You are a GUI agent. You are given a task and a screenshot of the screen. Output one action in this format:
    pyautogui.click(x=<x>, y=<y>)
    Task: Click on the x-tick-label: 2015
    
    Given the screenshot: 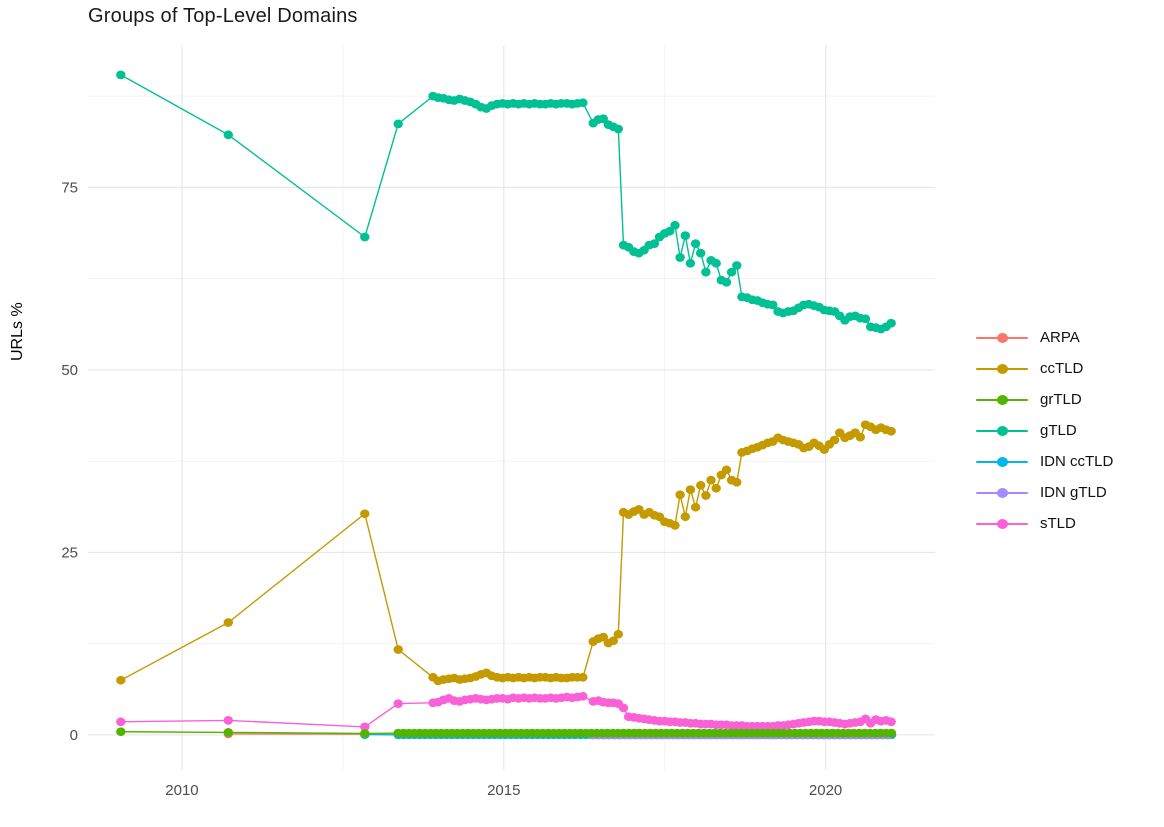 What is the action you would take?
    pyautogui.click(x=503, y=790)
    